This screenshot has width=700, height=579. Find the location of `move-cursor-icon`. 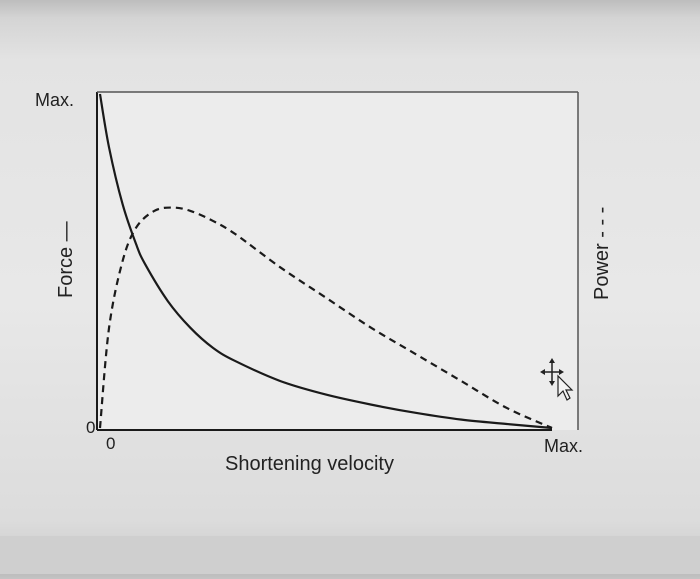

move-cursor-icon is located at coordinates (560, 384).